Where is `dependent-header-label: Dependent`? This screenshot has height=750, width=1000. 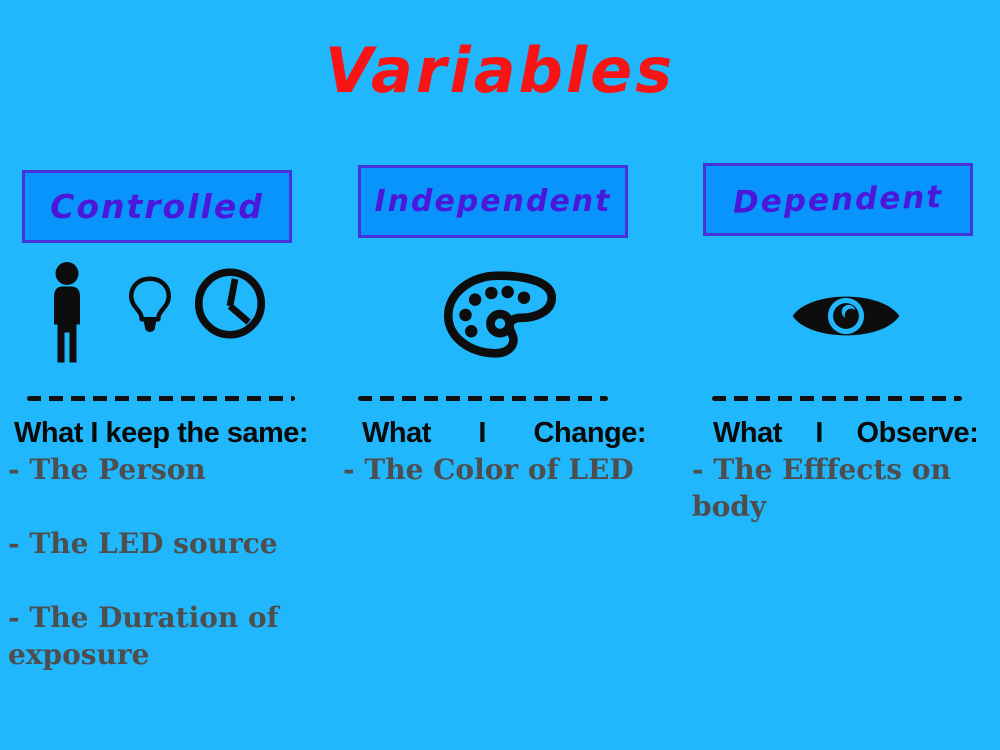 dependent-header-label: Dependent is located at coordinates (838, 199).